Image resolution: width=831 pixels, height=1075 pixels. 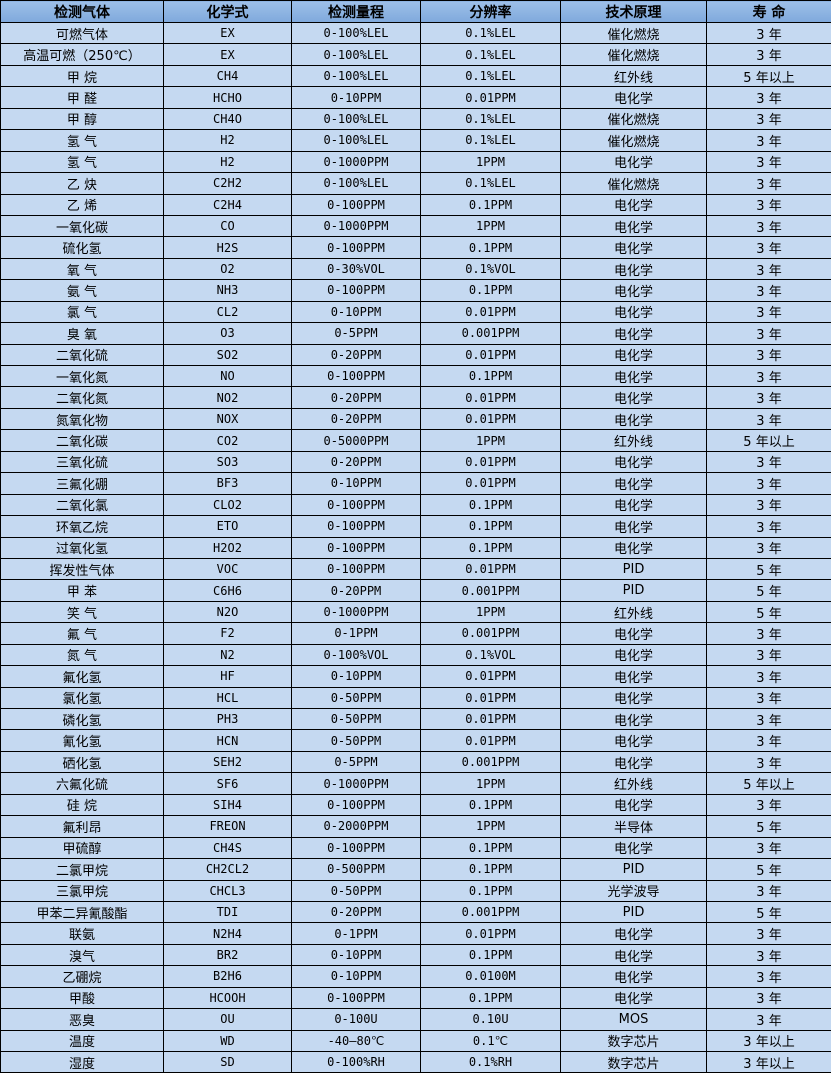 I want to click on cell-formula: EX, so click(x=227, y=33).